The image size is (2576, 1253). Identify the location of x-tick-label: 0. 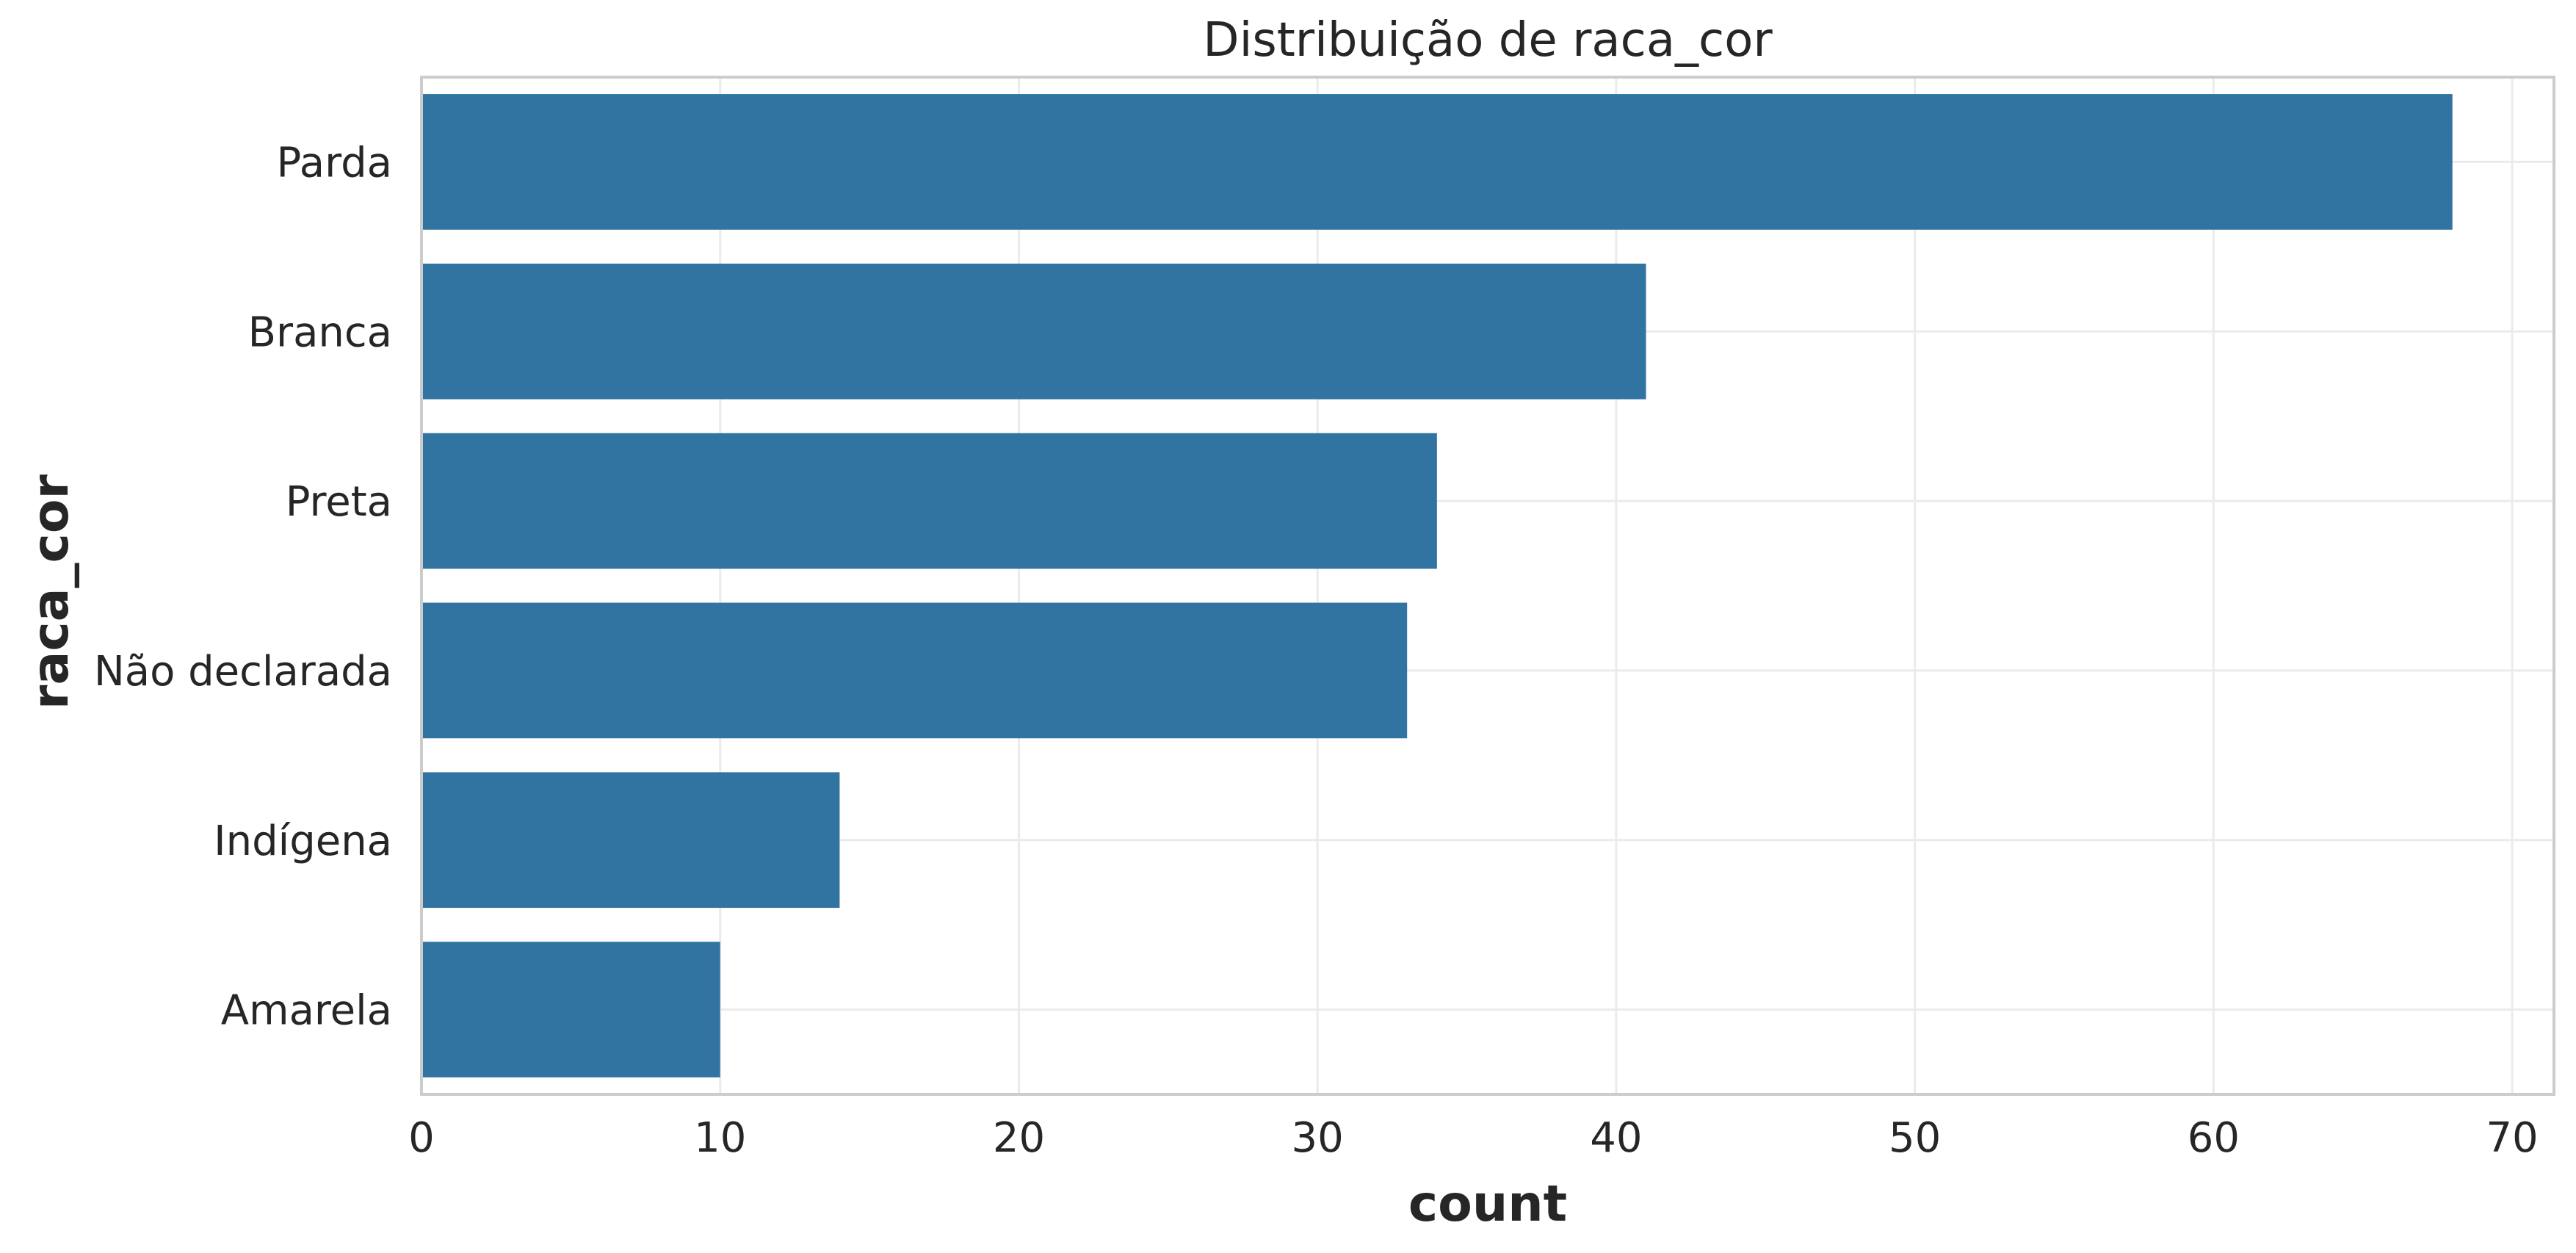
(421, 1138).